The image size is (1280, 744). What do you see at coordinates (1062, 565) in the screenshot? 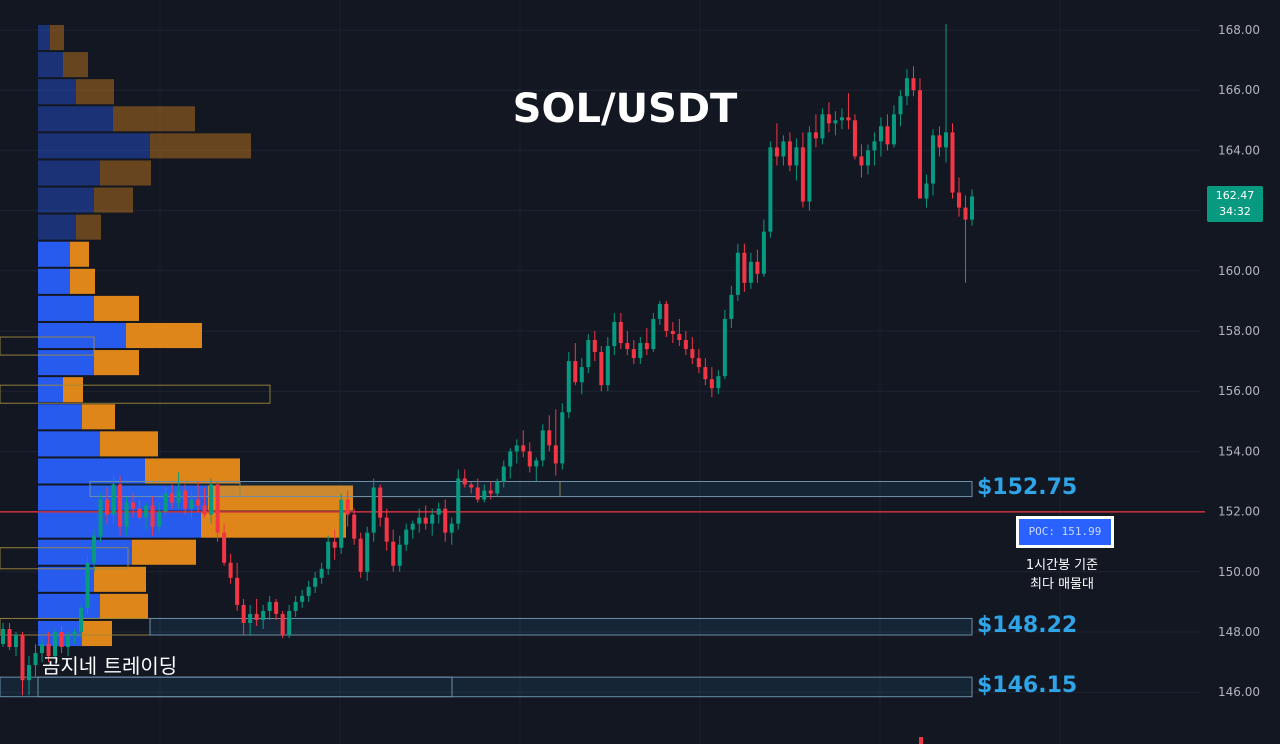
I see `poc-note-line-1: 1시간봉 기준` at bounding box center [1062, 565].